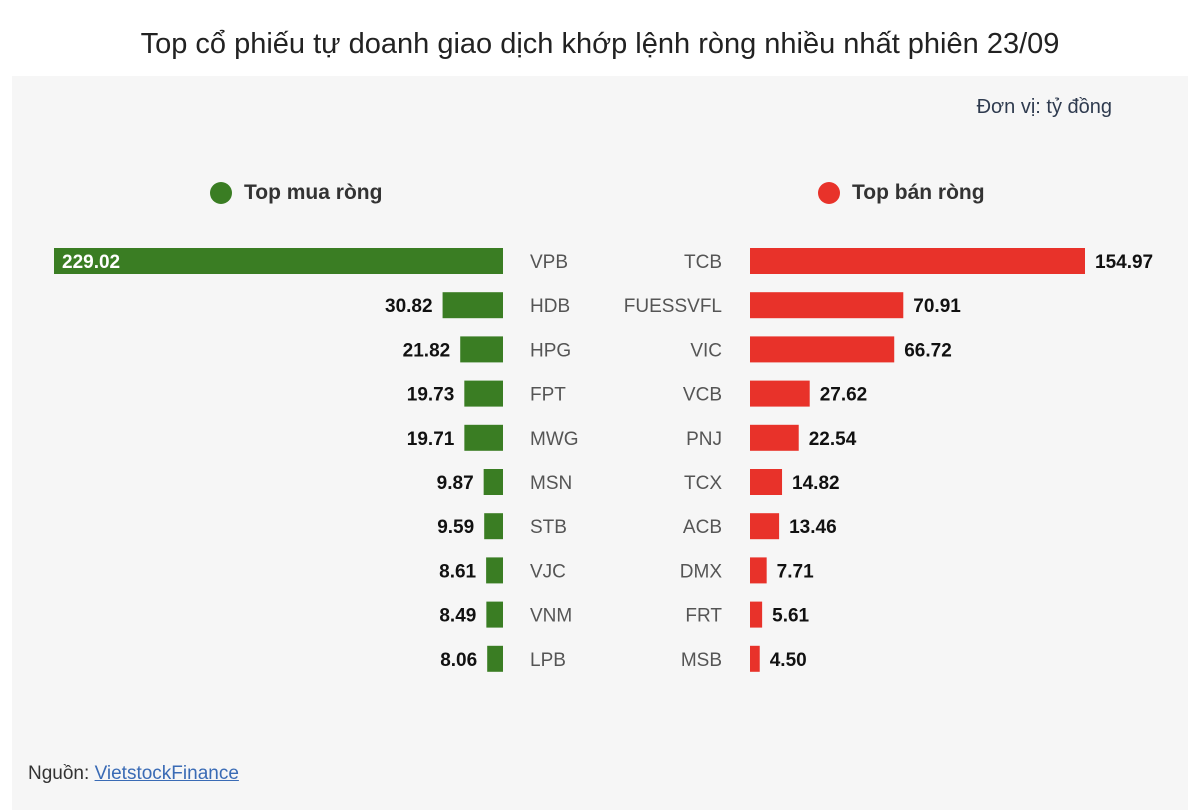 This screenshot has height=810, width=1200. I want to click on sell-value-label: 7.71, so click(795, 571).